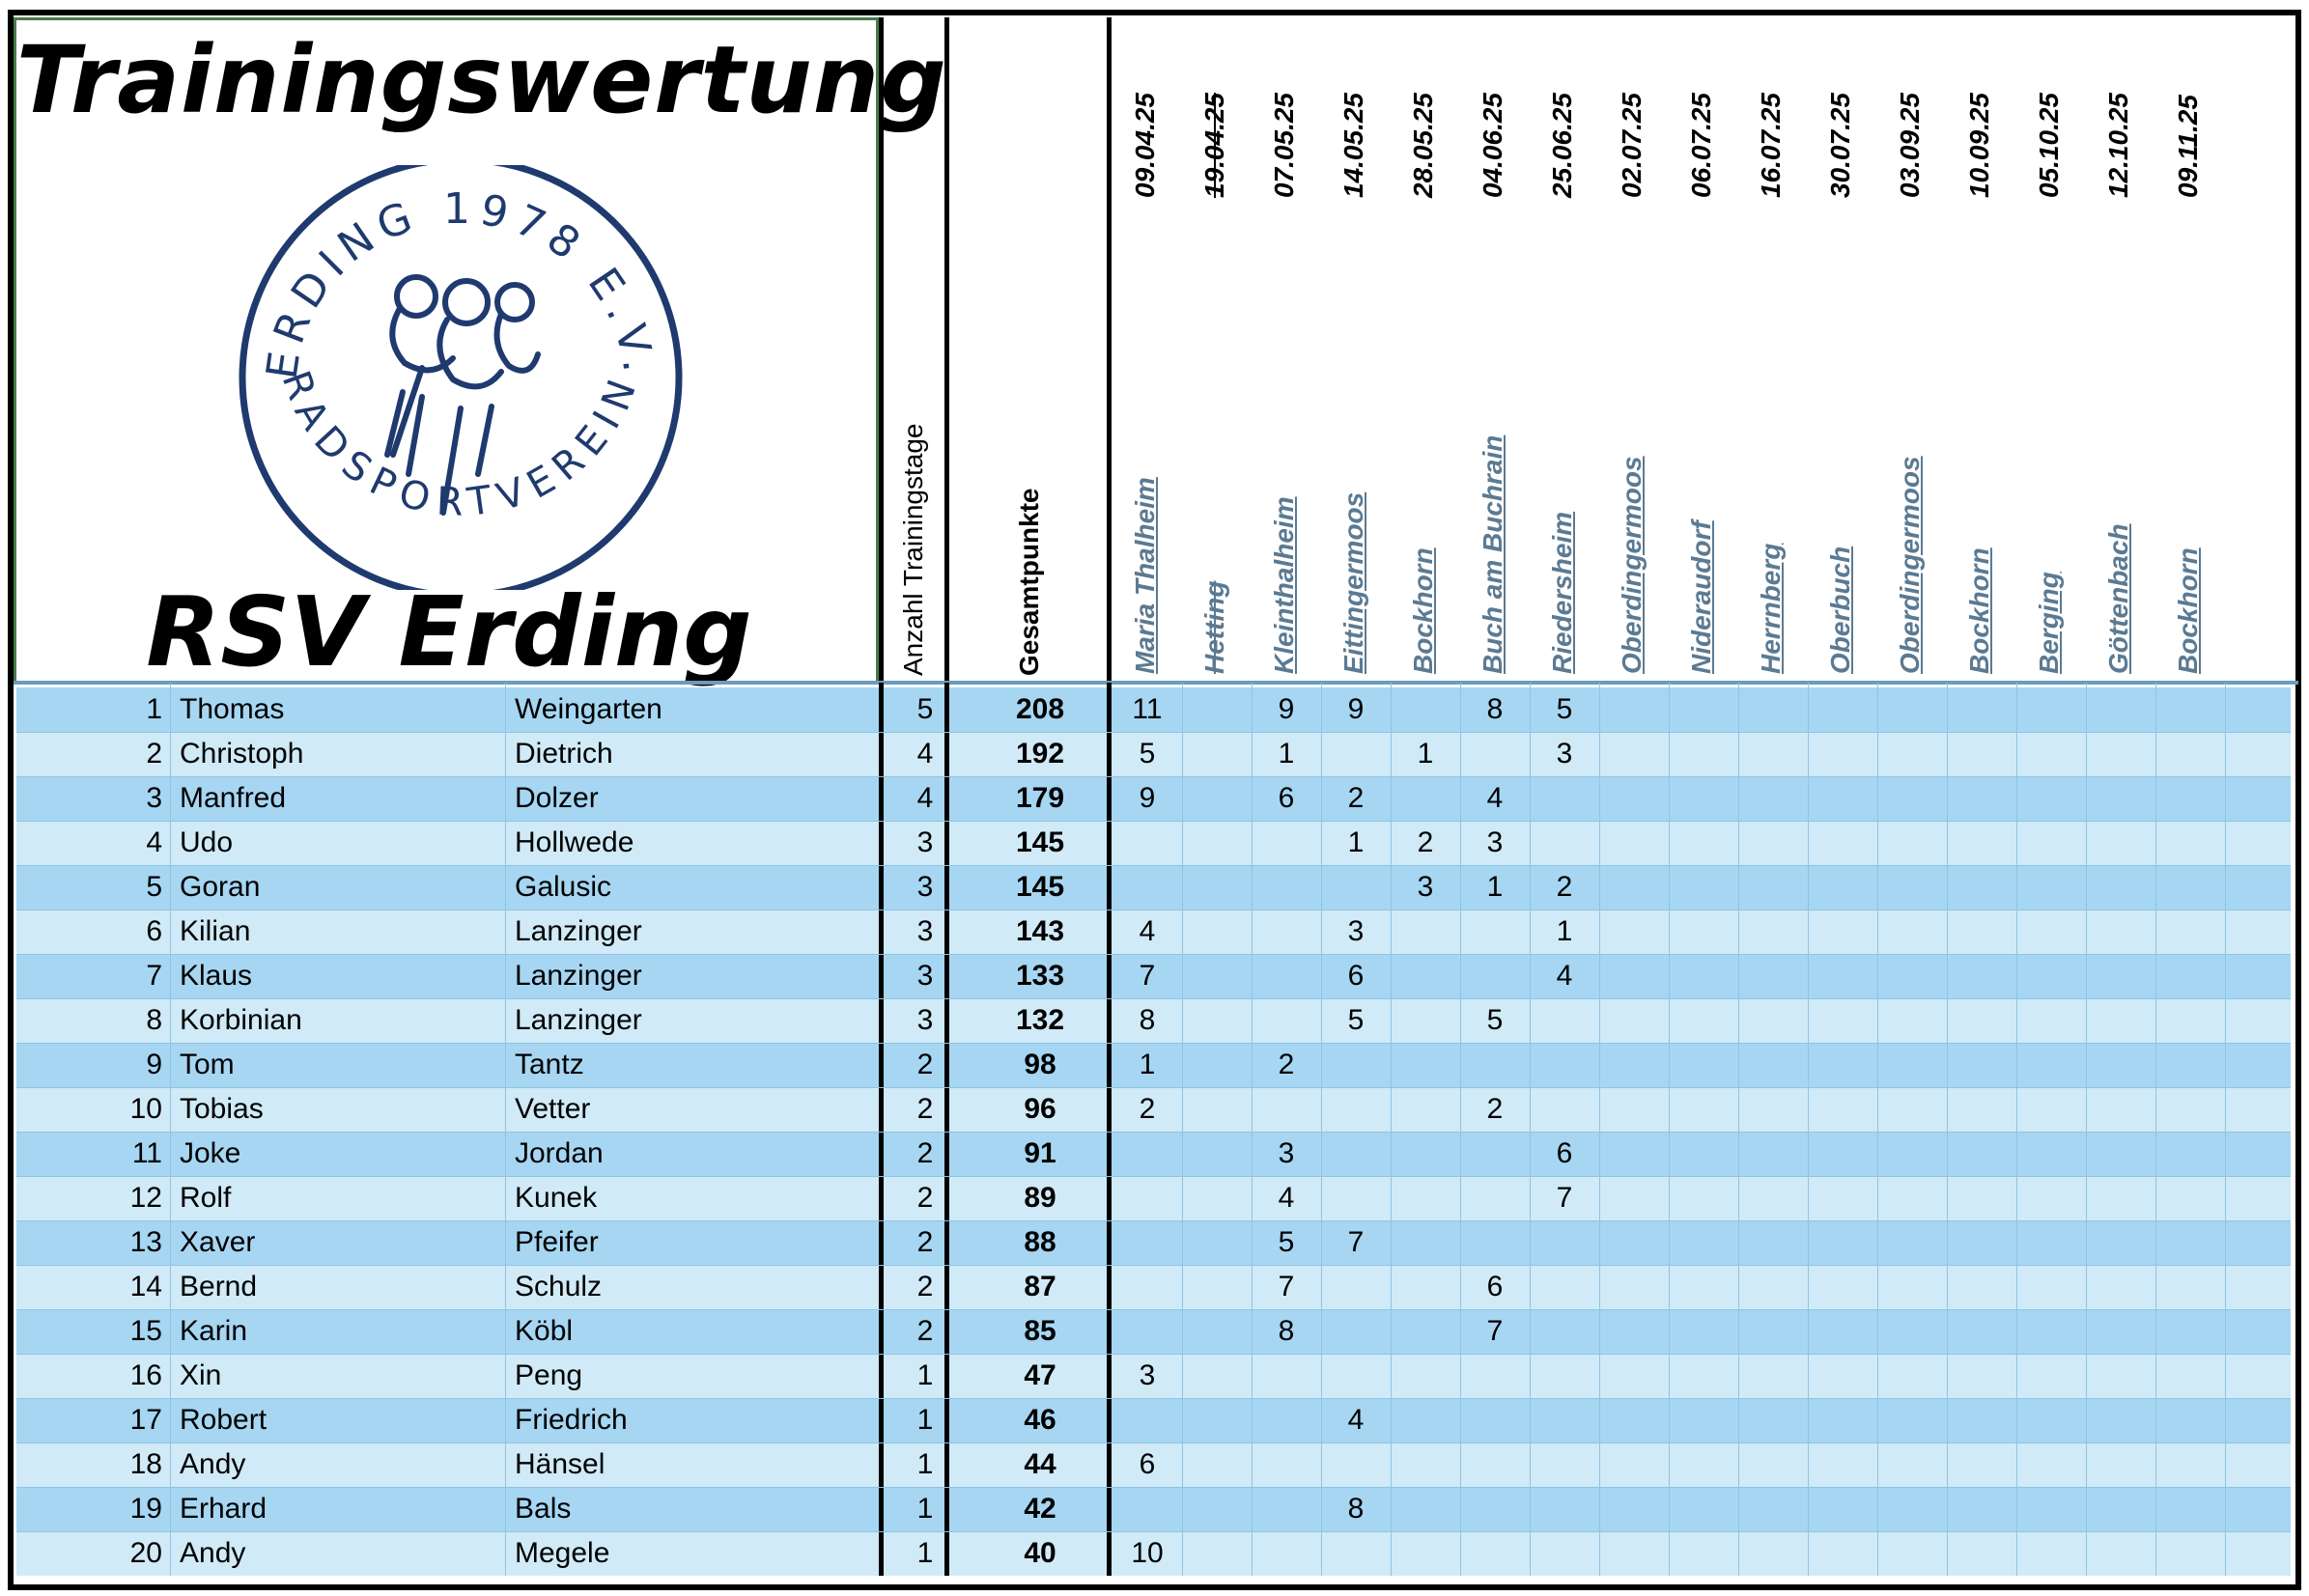 The width and height of the screenshot is (2309, 1596). What do you see at coordinates (1153, 1355) in the screenshot?
I see `row-separator` at bounding box center [1153, 1355].